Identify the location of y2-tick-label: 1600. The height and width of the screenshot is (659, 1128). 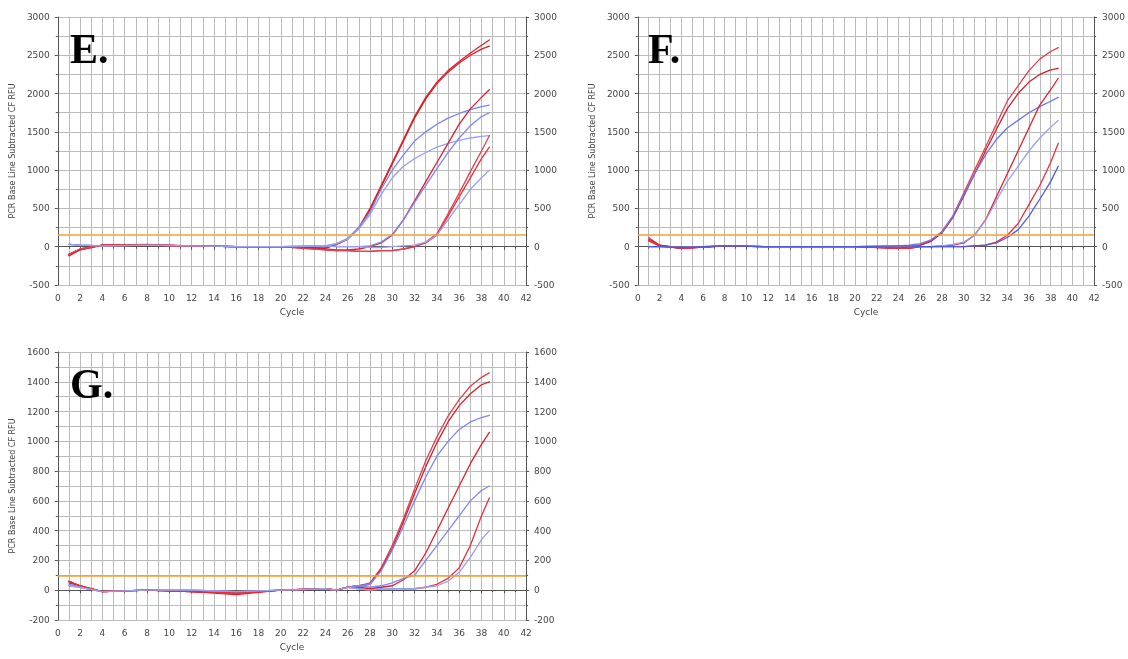
(546, 352).